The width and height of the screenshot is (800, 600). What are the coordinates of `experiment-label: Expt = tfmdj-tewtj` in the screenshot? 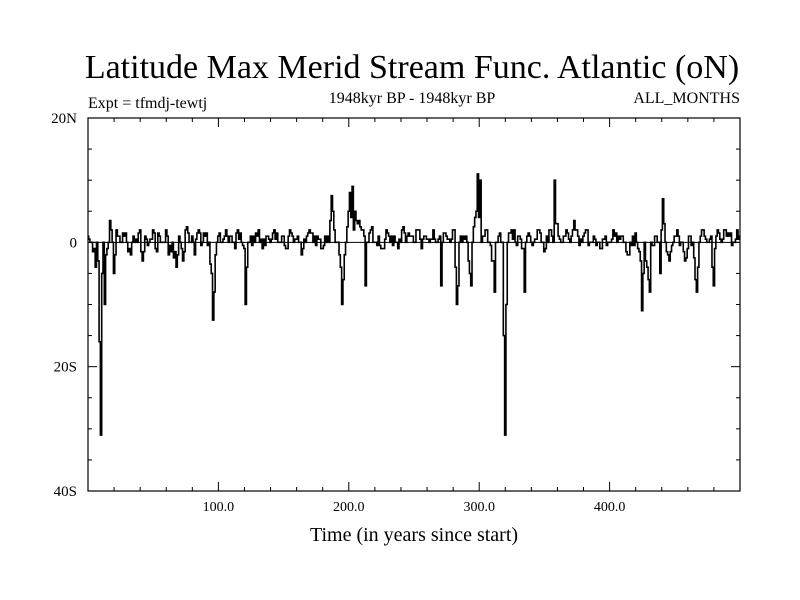 It's located at (147, 103).